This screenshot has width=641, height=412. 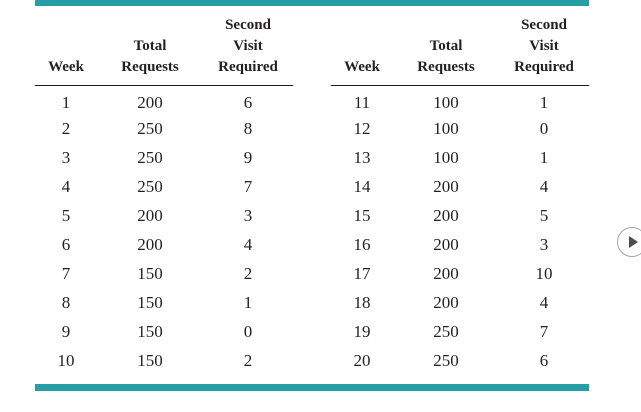 I want to click on table-row: 9 150 0, so click(x=164, y=331).